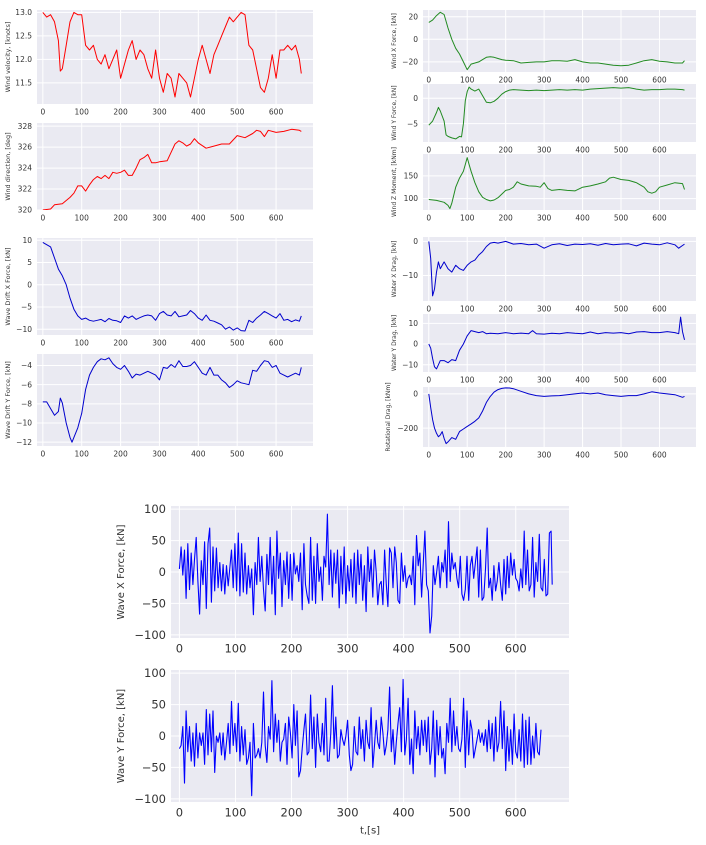 This screenshot has height=845, width=706. I want to click on y-axis-label: Wind velocity, [knots], so click(8, 57).